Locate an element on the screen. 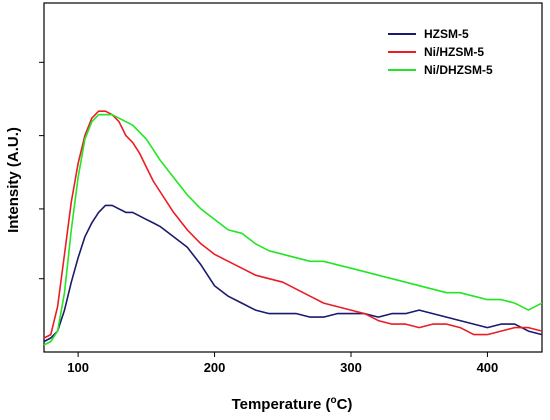 The width and height of the screenshot is (550, 420). y-axis-label: Intensity (A.U.) is located at coordinates (13, 180).